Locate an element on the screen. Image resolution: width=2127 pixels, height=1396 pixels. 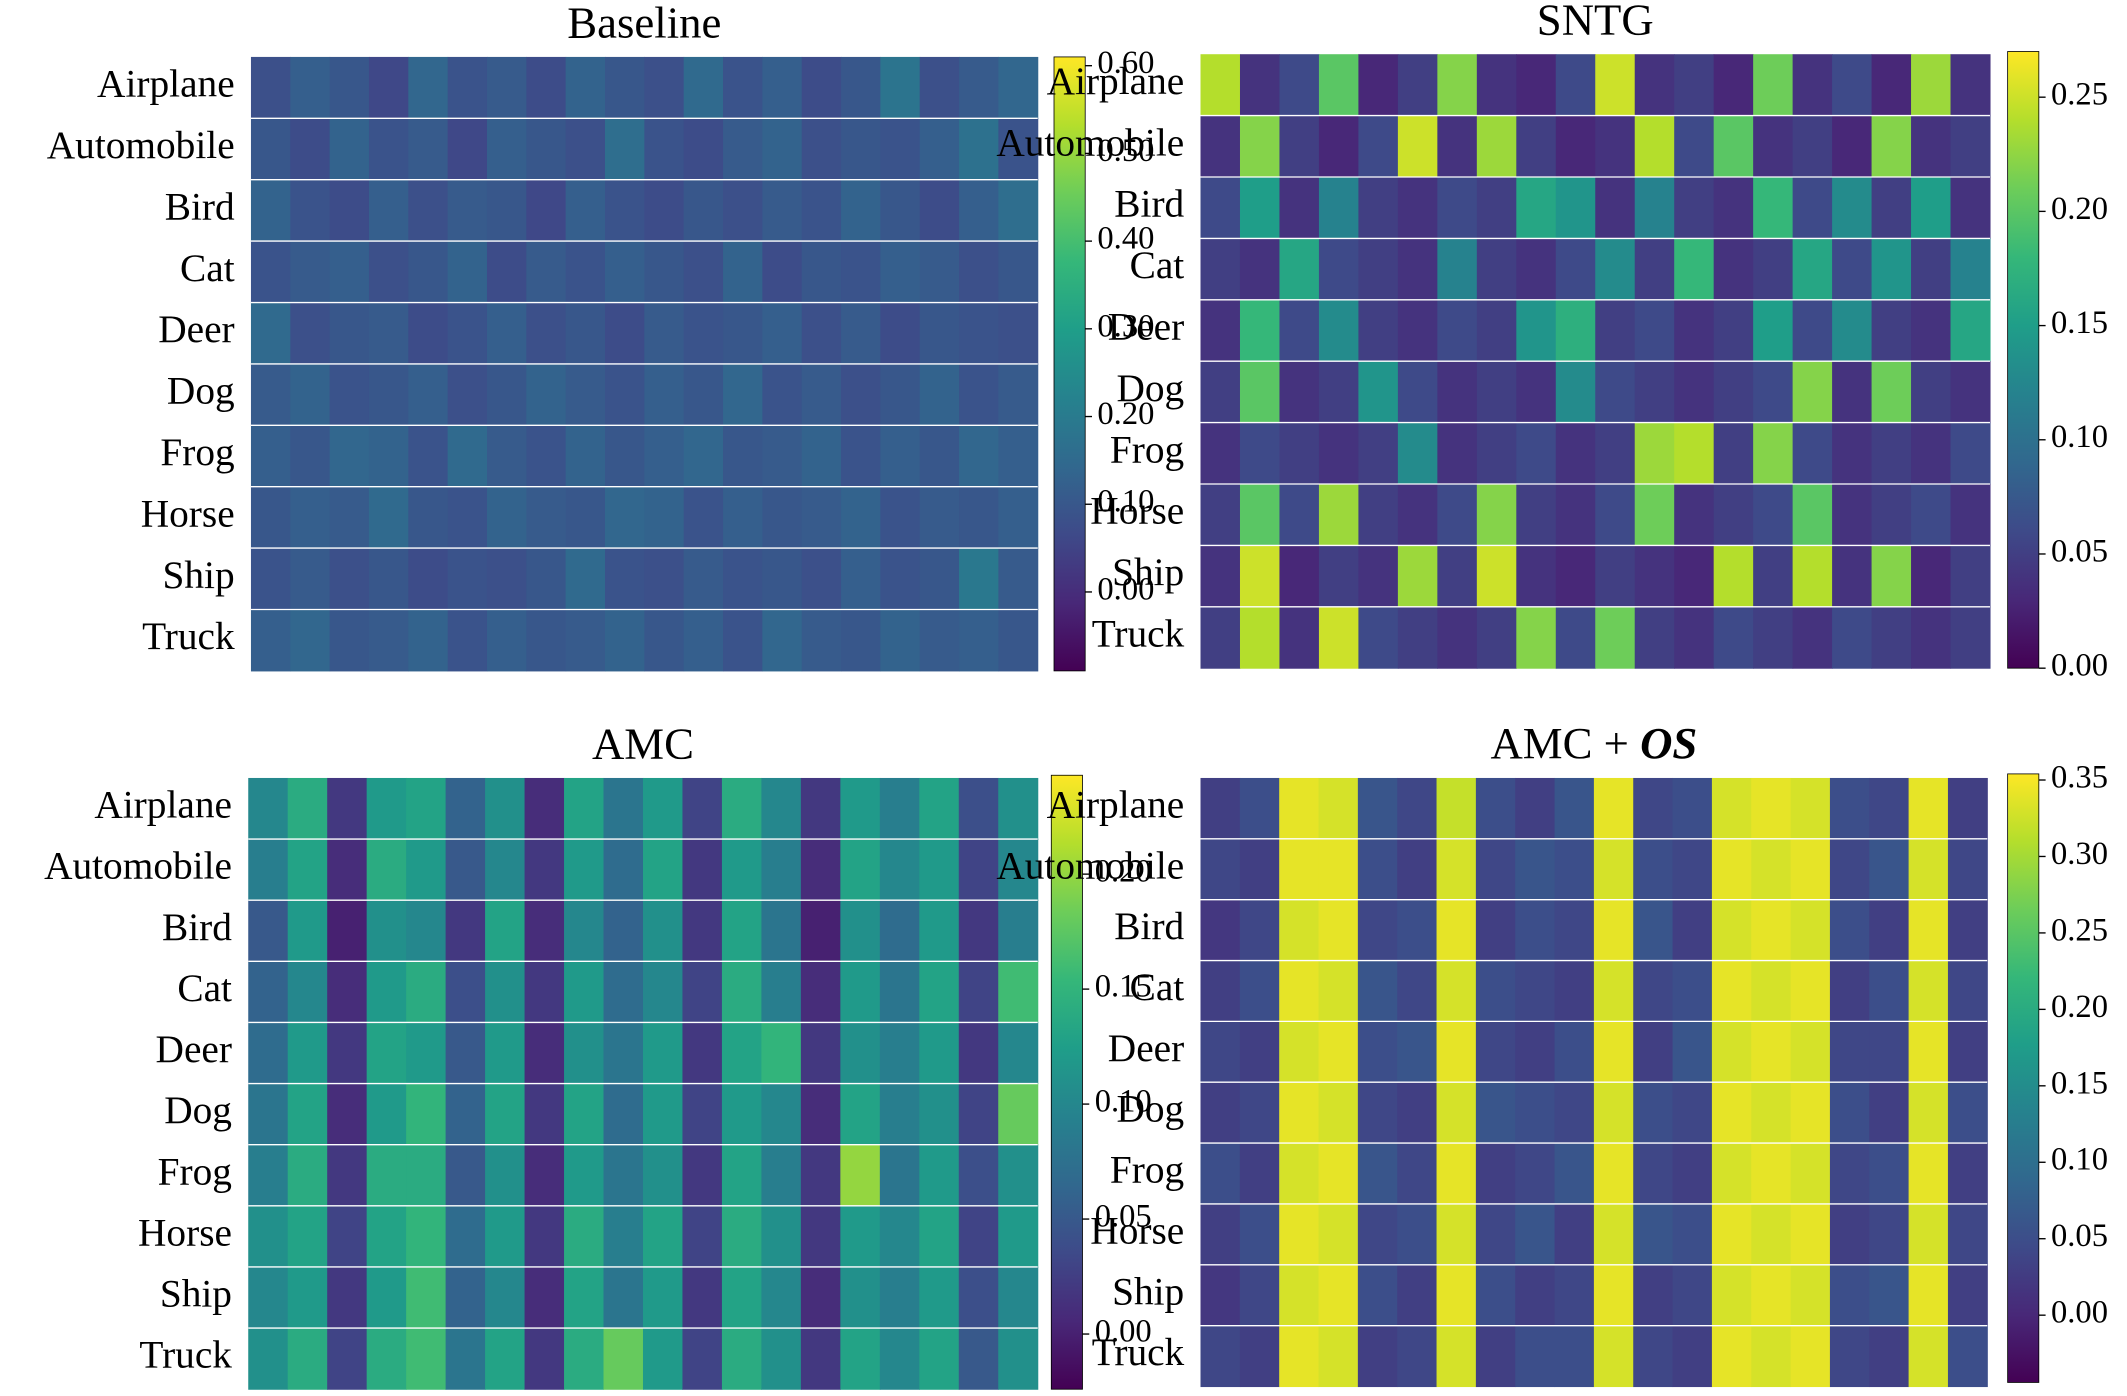
category-label: Frog is located at coordinates (197, 452).